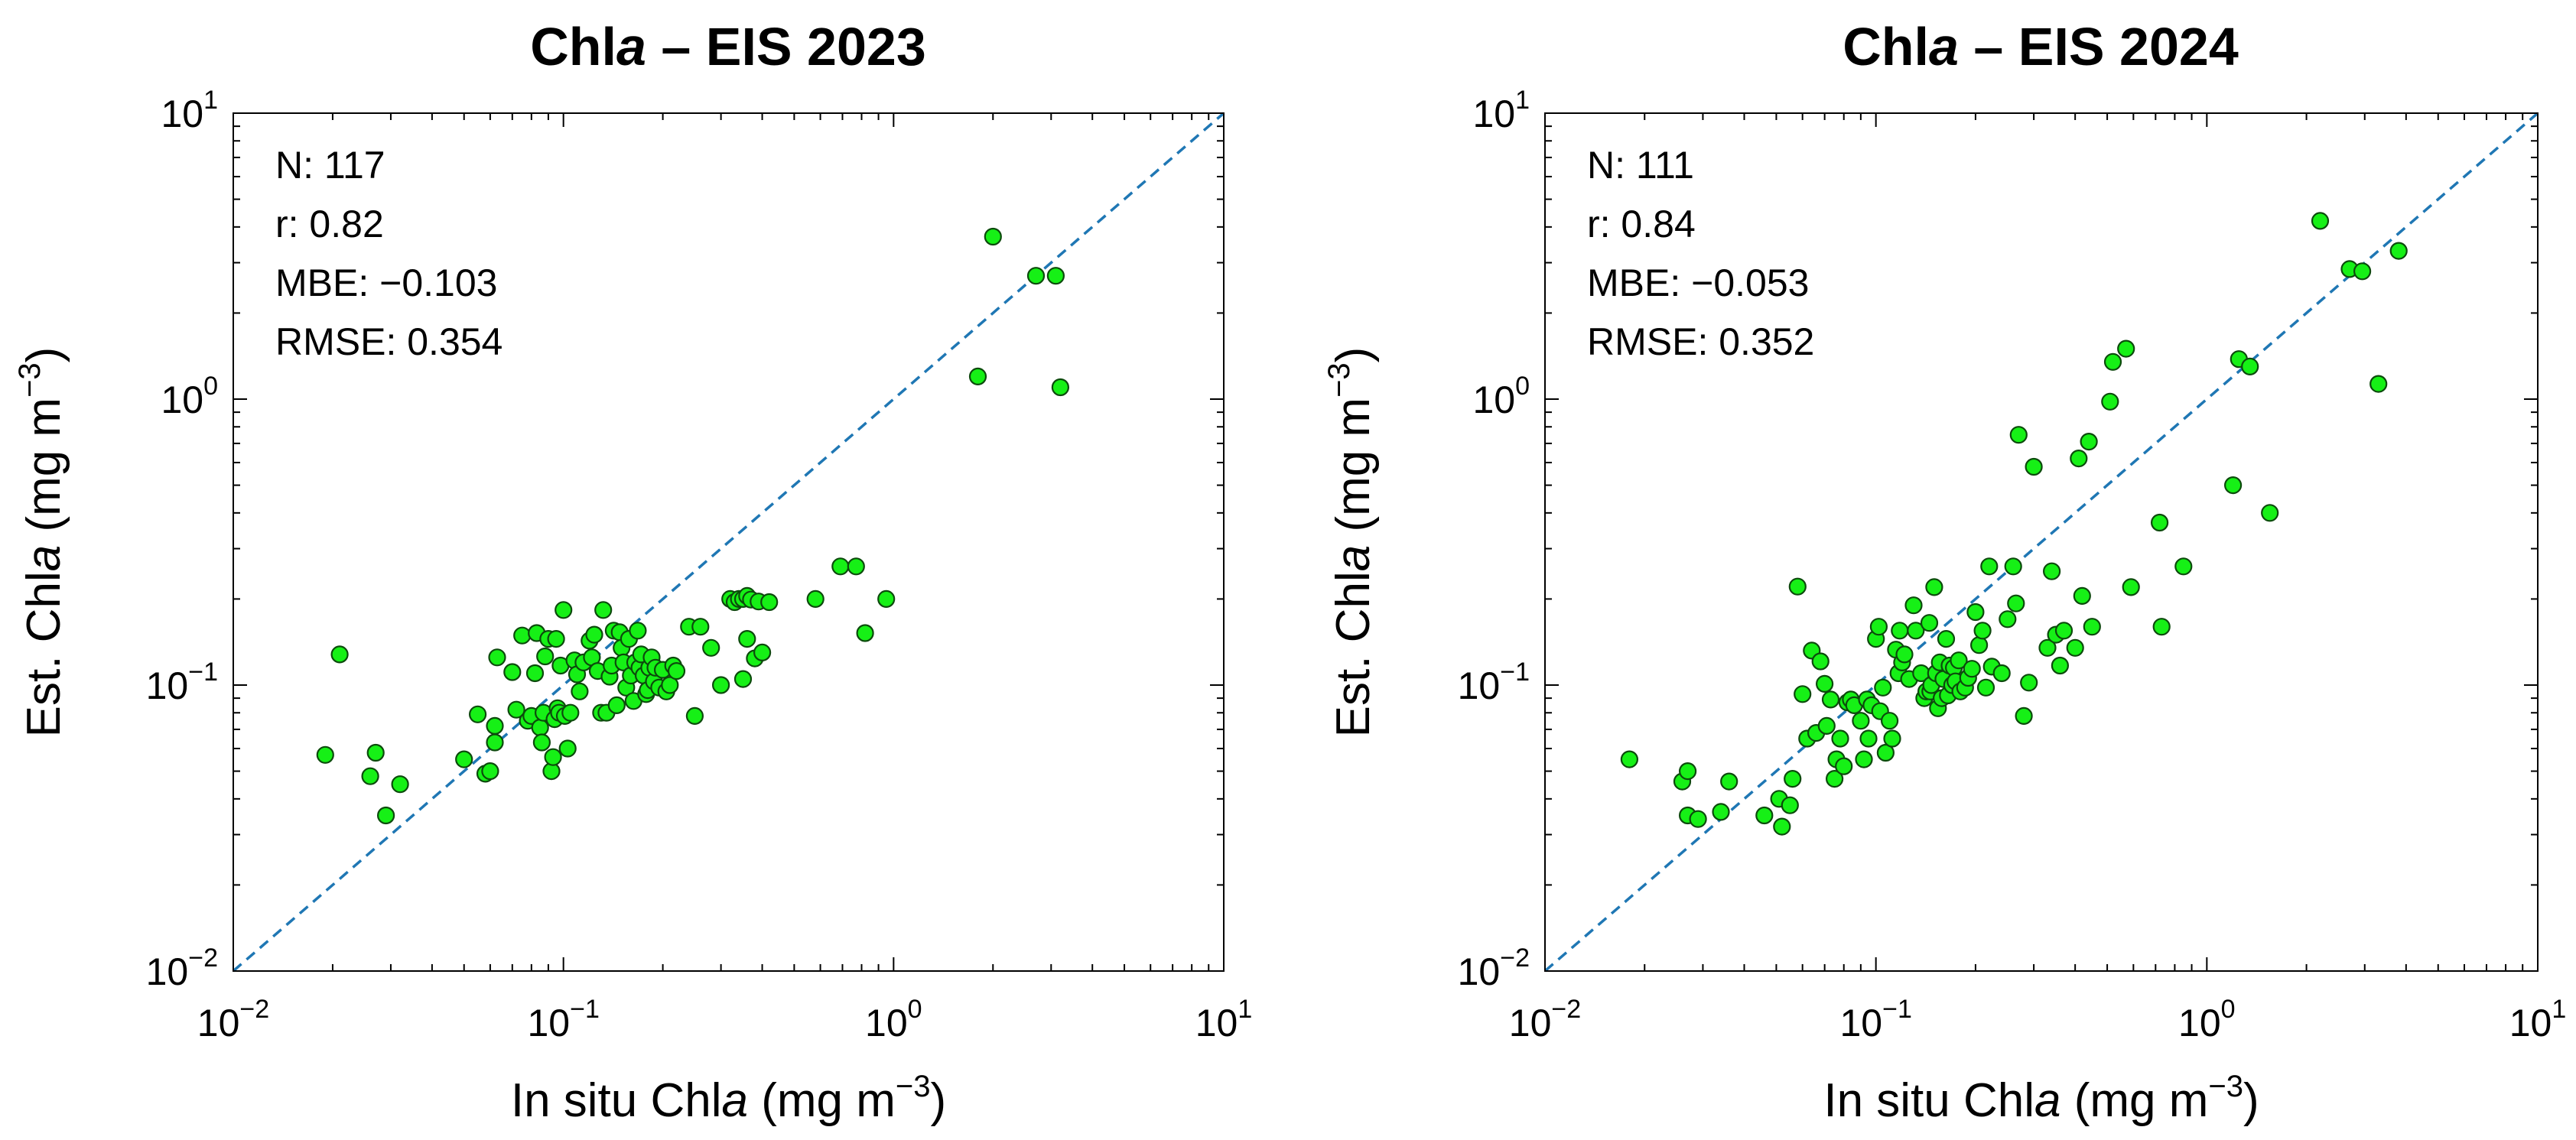 This screenshot has height=1140, width=2576. What do you see at coordinates (1640, 165) in the screenshot?
I see `stat-label: N: 111` at bounding box center [1640, 165].